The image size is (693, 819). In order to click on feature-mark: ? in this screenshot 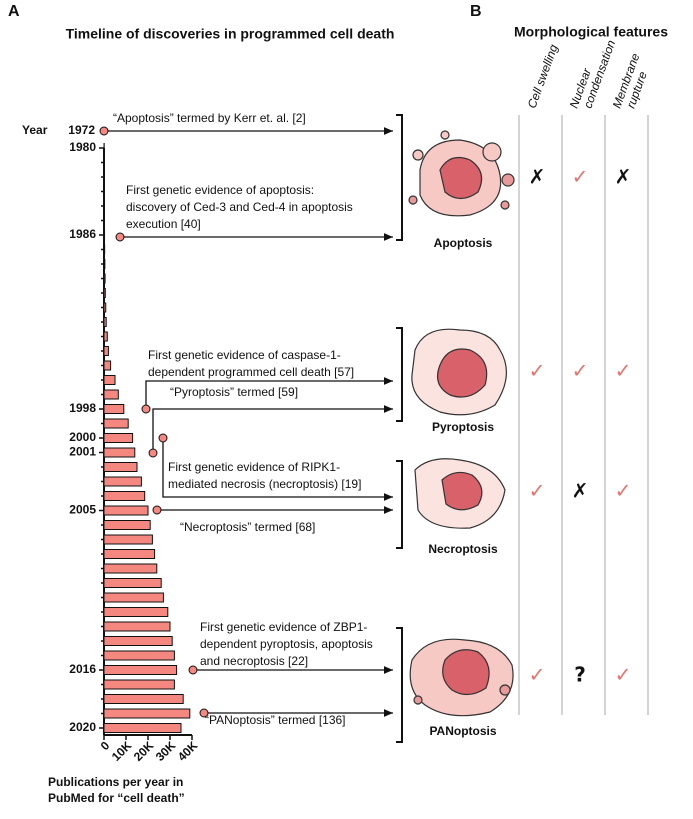, I will do `click(580, 675)`.